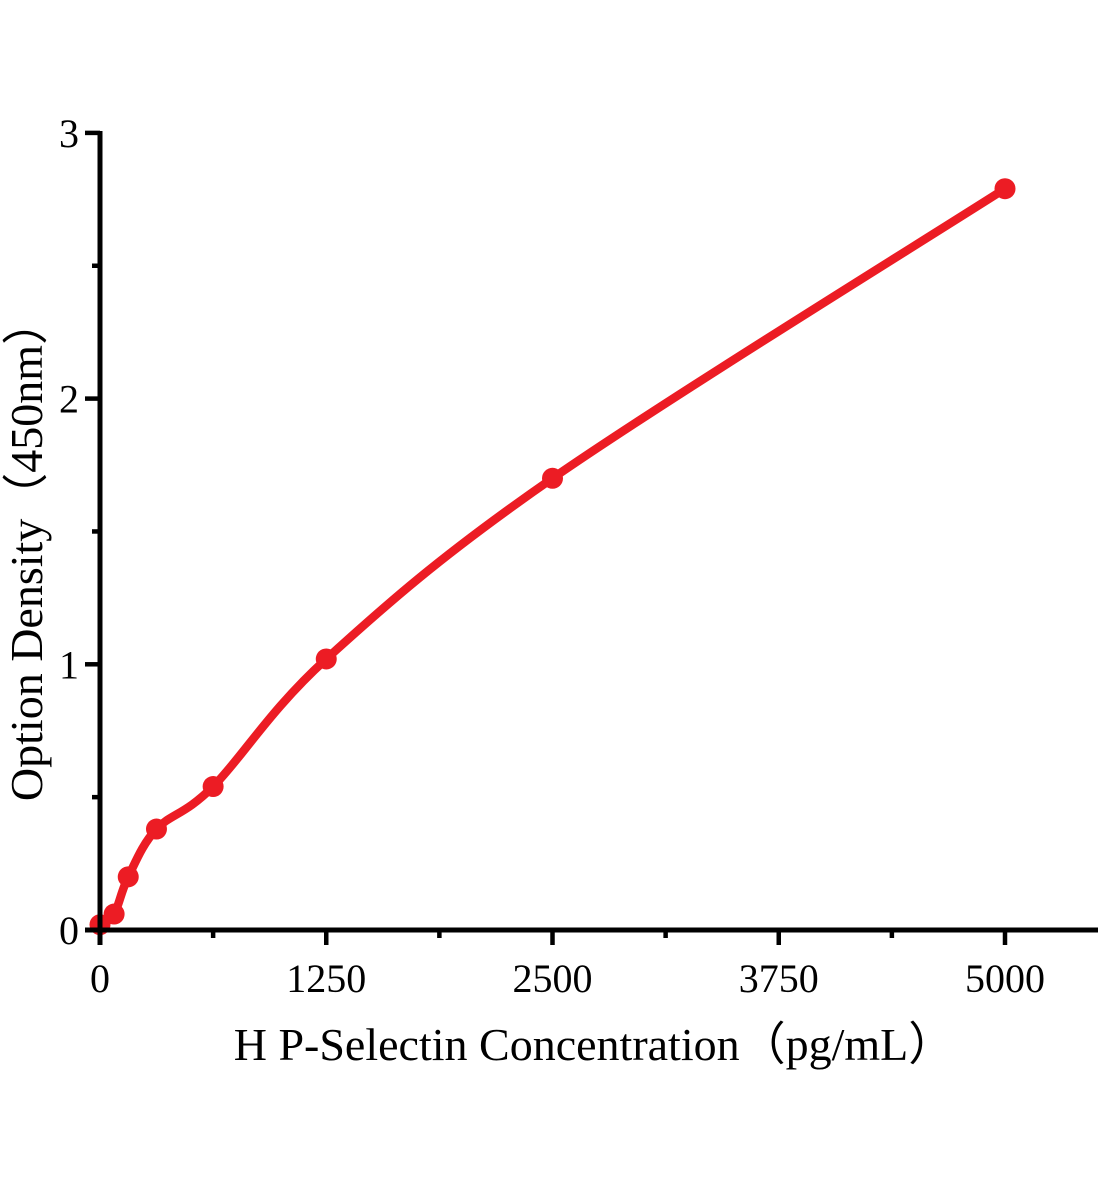  Describe the element at coordinates (594, 1044) in the screenshot. I see `x-axis-title: H P-Selectin Concentration（pg/mL）` at that location.